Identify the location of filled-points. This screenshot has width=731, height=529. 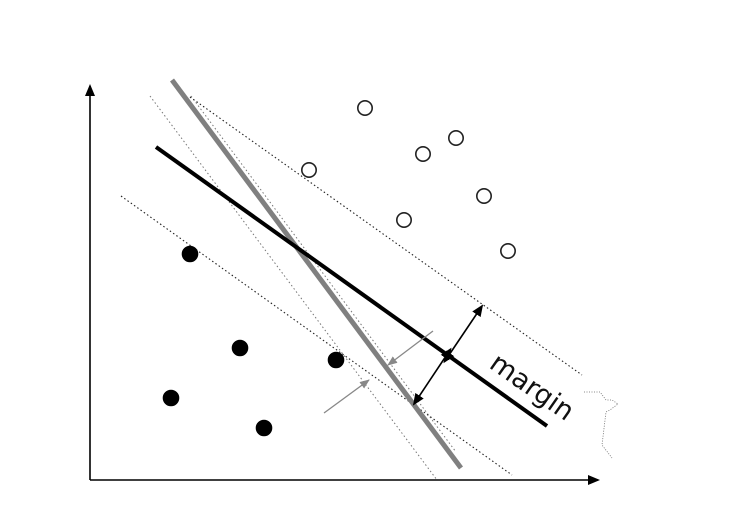
(253, 341).